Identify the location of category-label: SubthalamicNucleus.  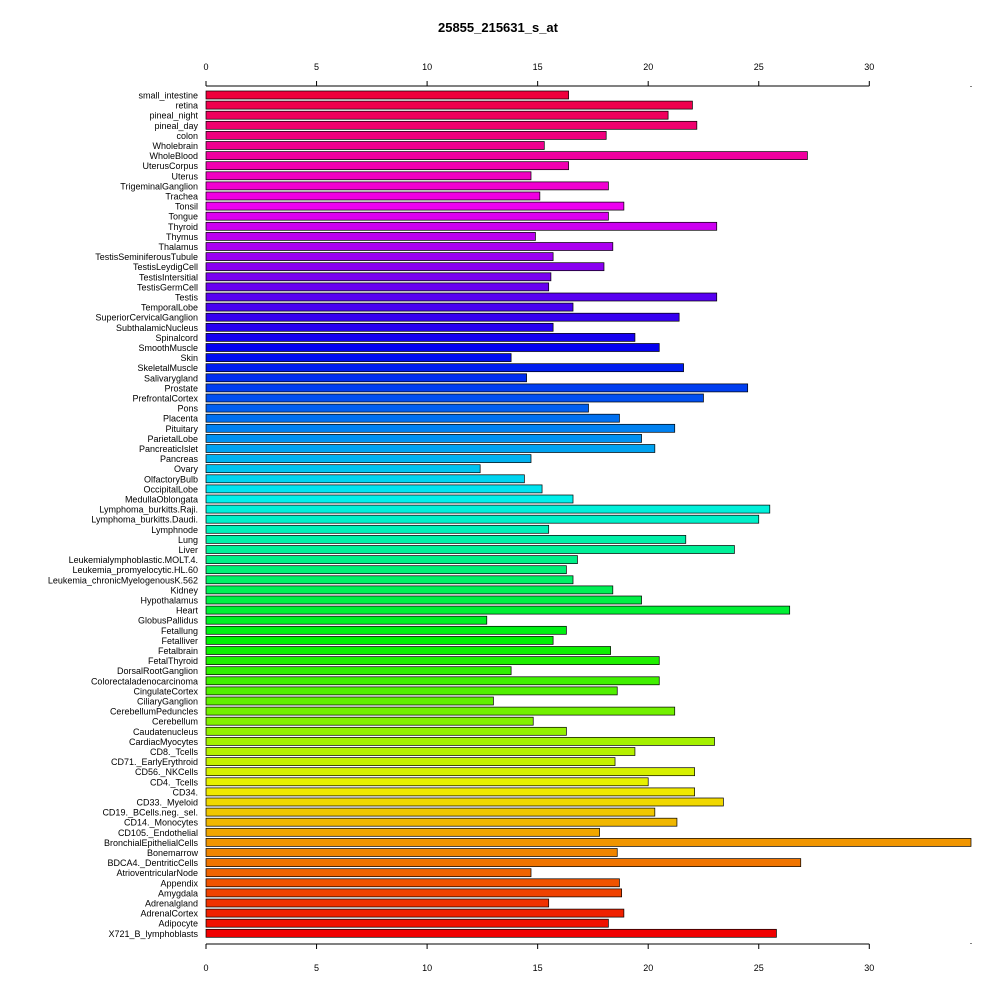
(157, 328).